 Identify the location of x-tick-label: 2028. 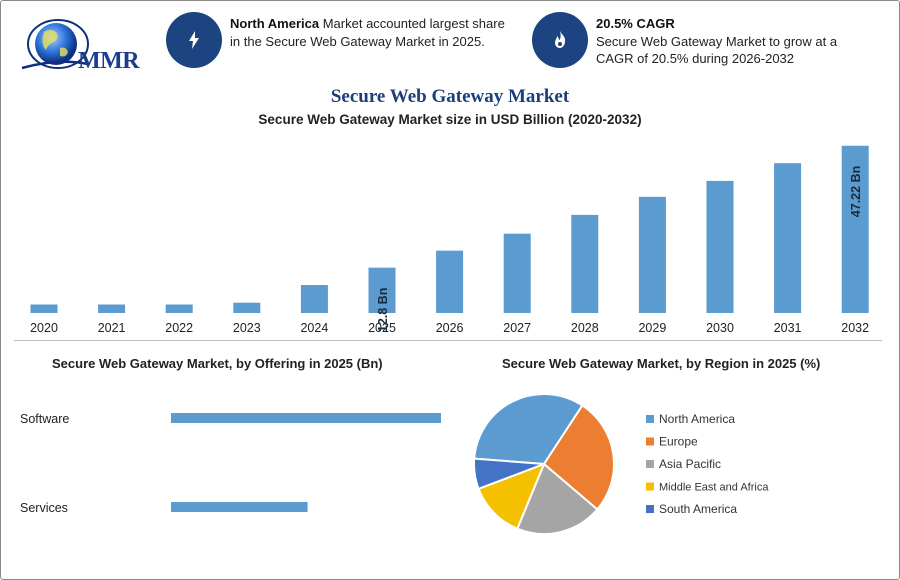
(585, 328).